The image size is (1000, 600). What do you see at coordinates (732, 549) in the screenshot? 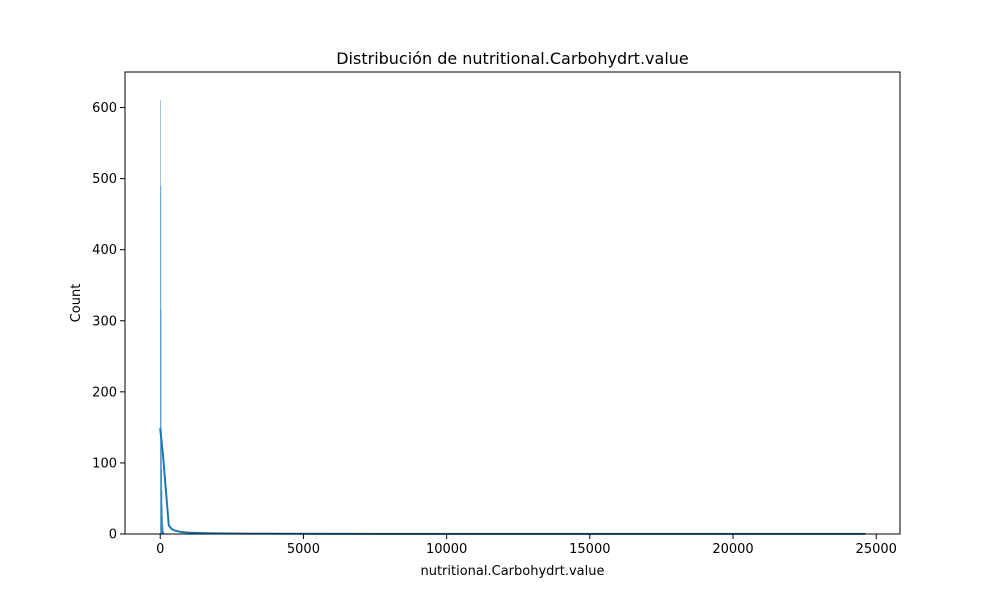
I see `x-tick-label: 20000` at bounding box center [732, 549].